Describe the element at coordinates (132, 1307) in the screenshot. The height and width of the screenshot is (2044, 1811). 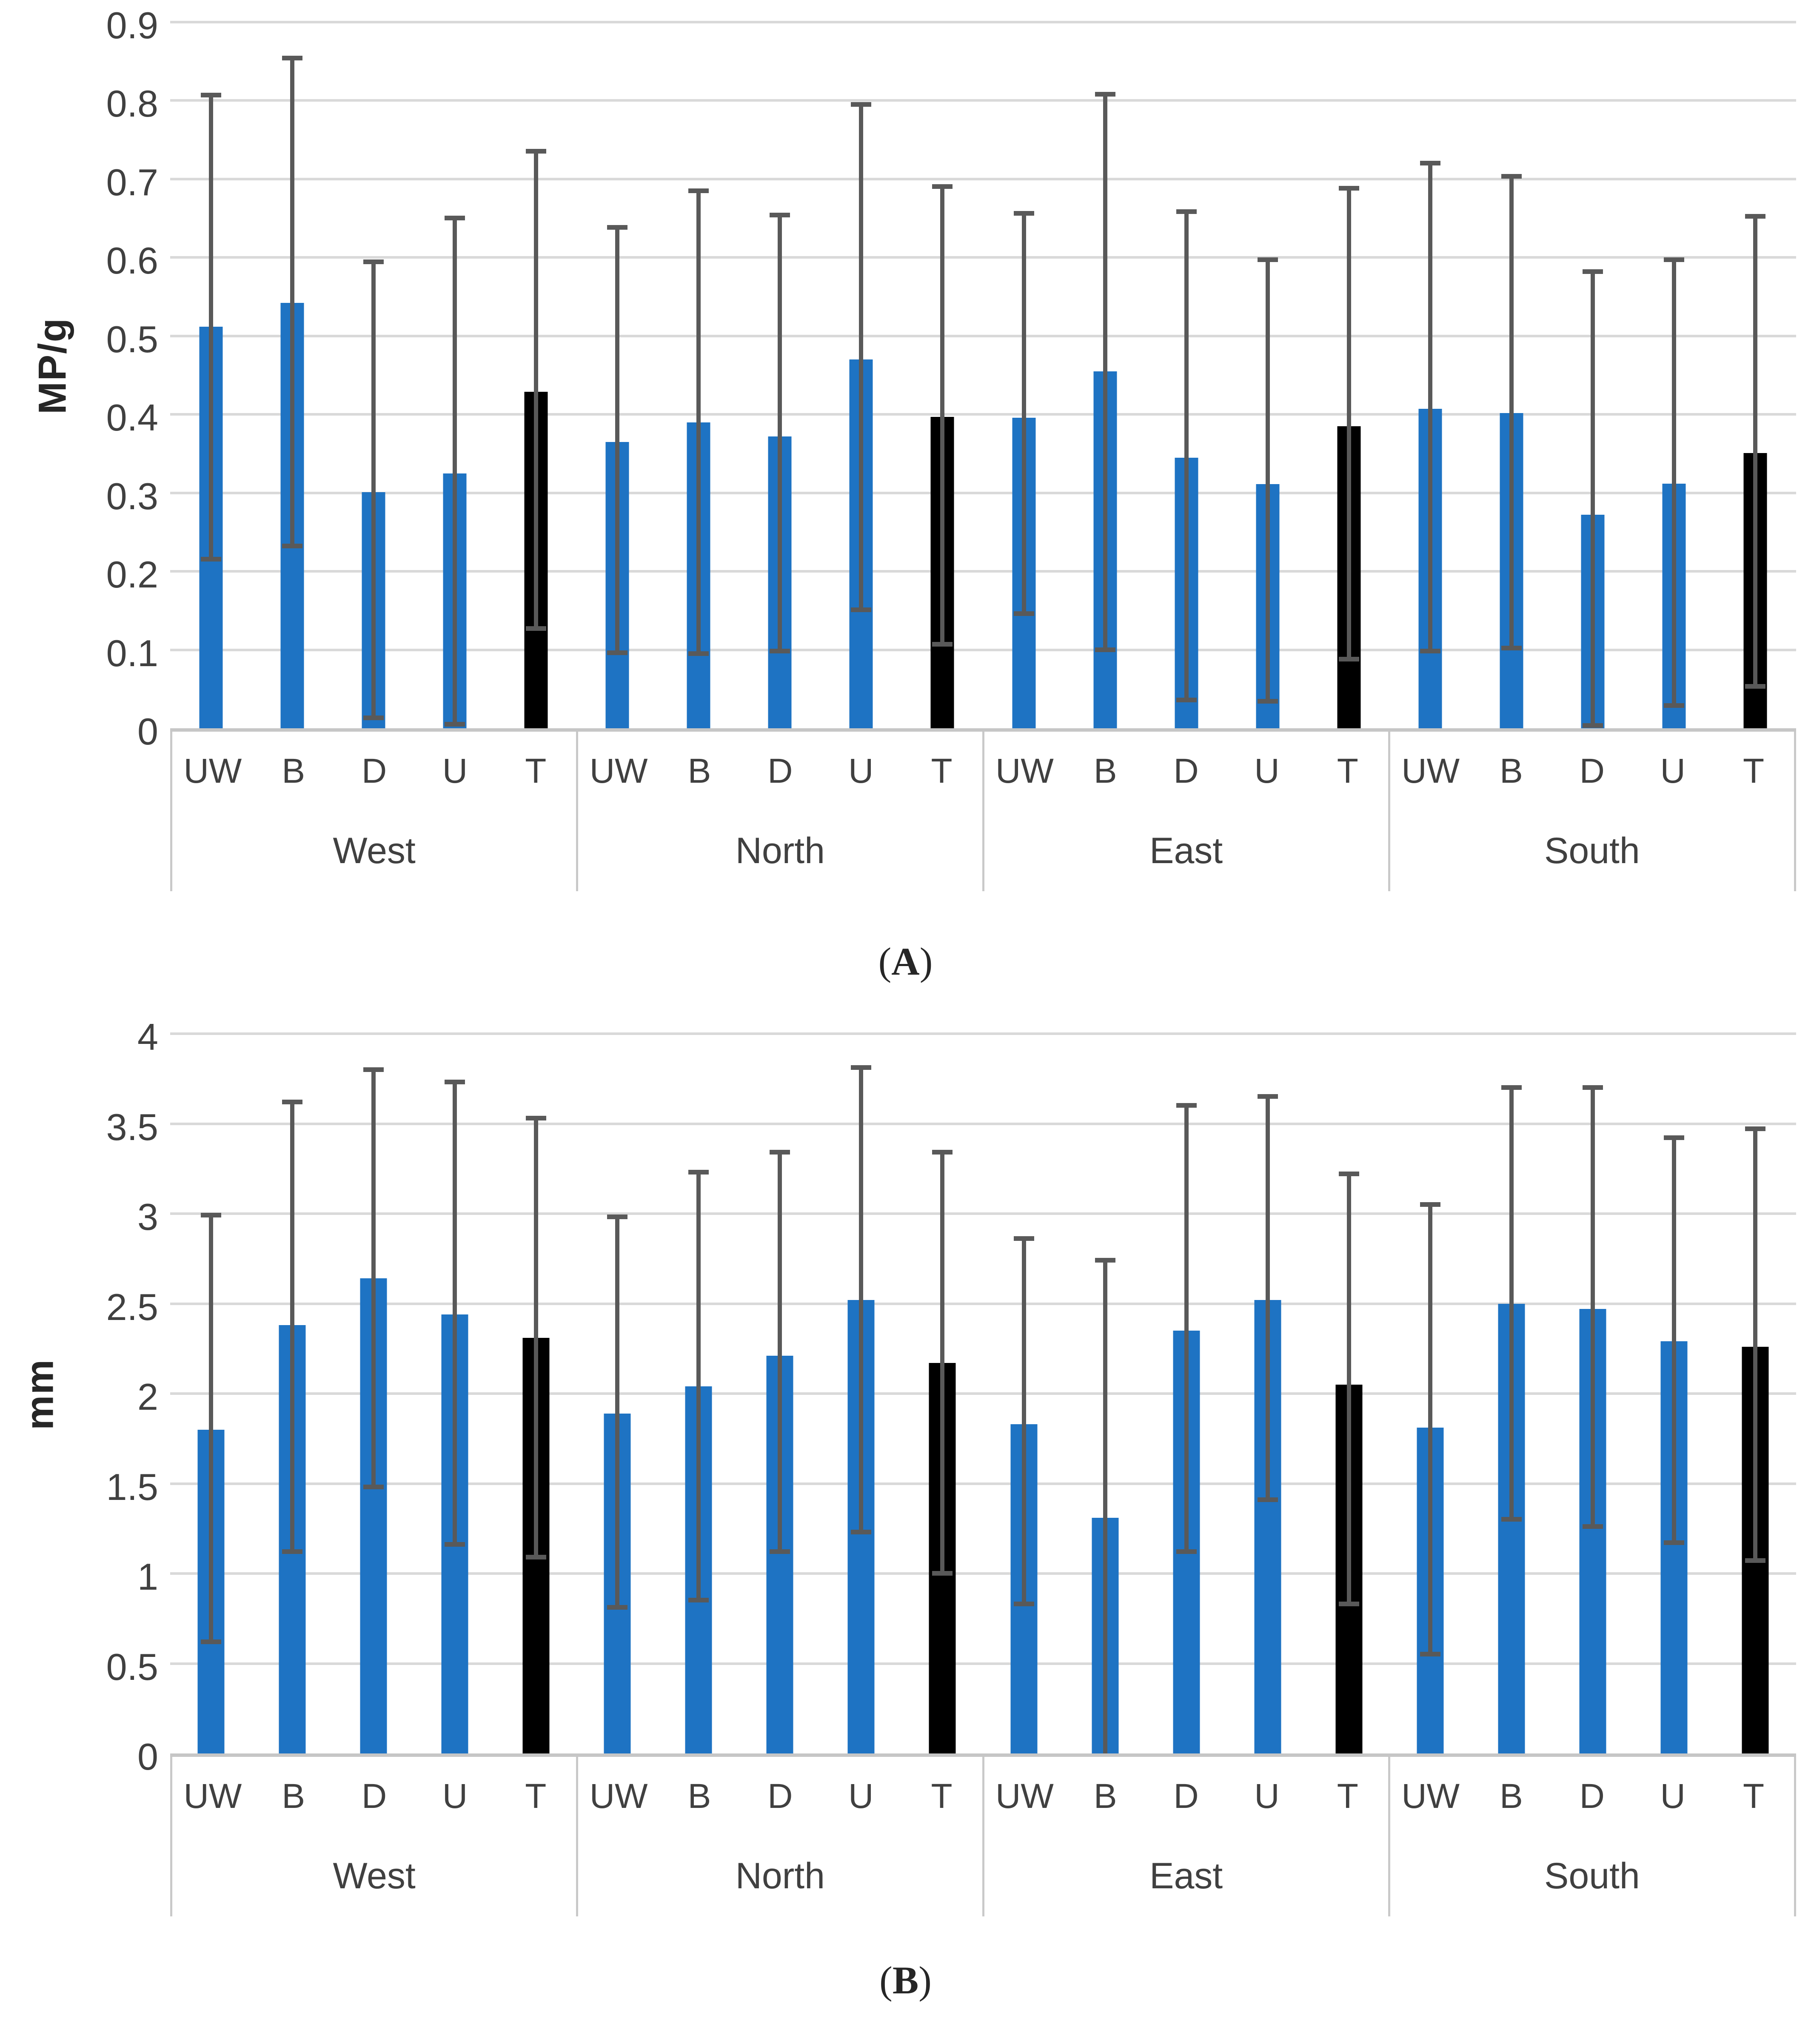
I see `y-tick-label: 2.5` at that location.